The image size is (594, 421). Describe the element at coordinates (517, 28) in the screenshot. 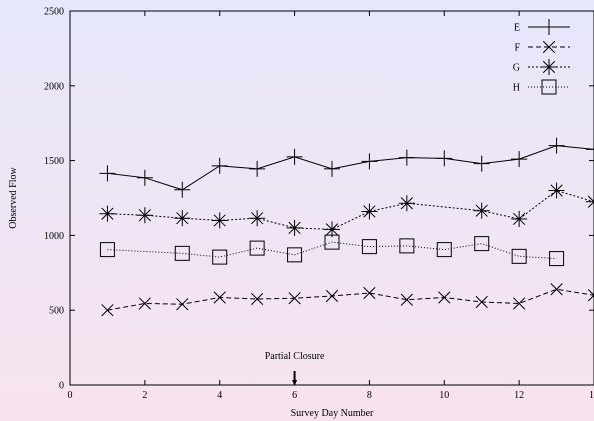

I see `legend-label: E` at that location.